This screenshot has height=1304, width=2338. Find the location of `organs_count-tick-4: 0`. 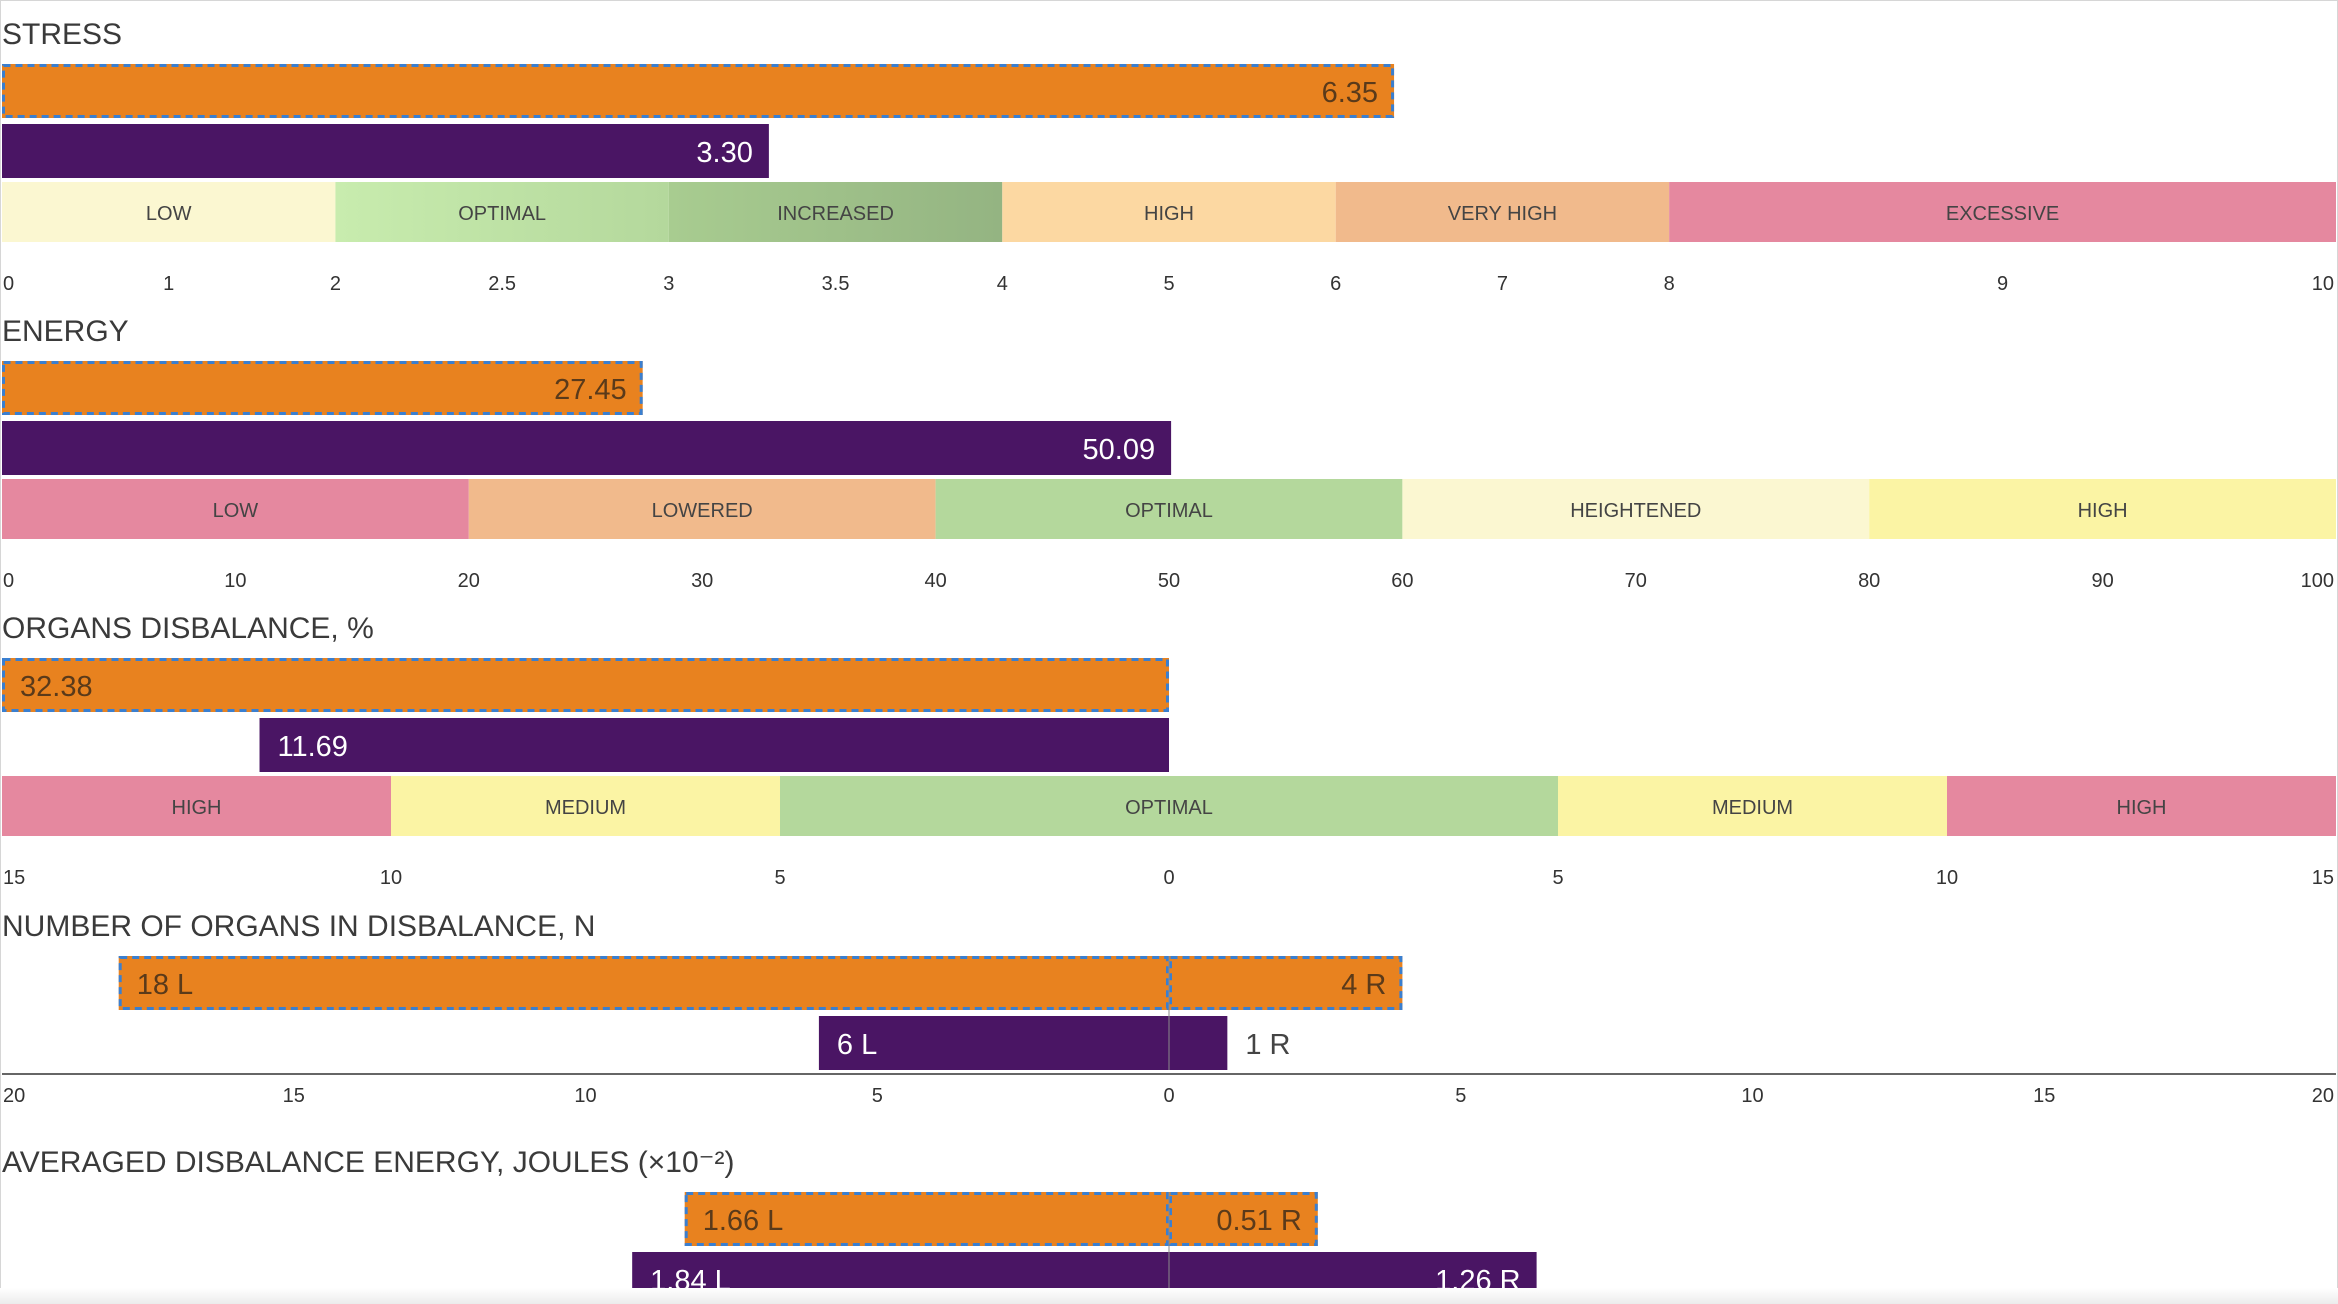

organs_count-tick-4: 0 is located at coordinates (1168, 1096).